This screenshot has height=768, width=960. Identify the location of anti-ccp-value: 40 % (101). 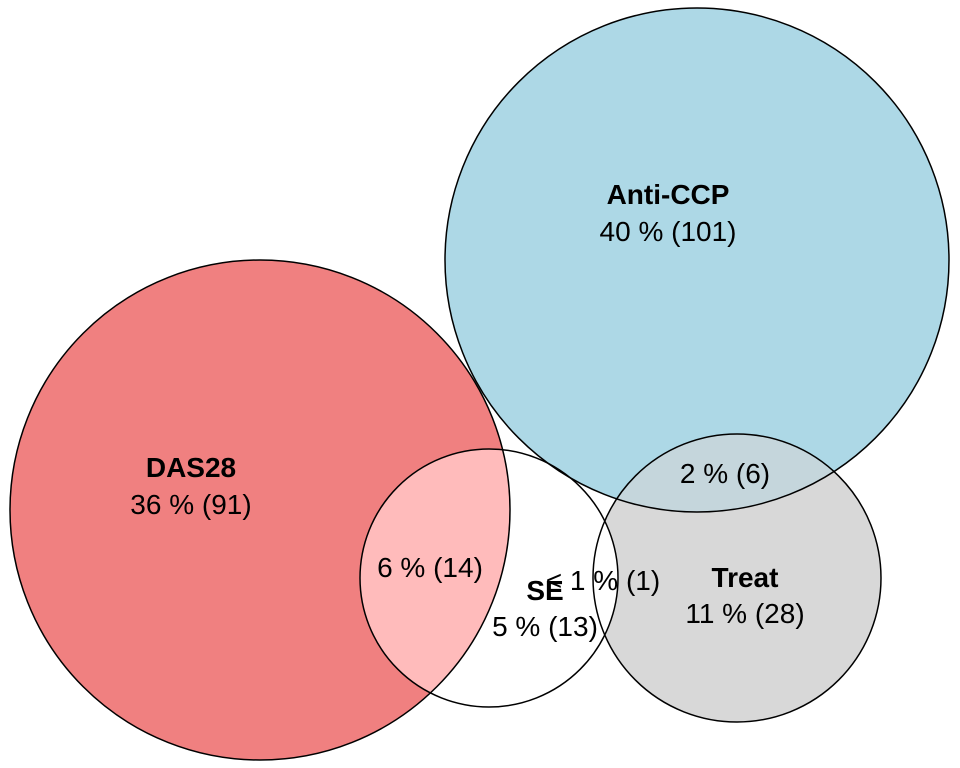
(668, 231).